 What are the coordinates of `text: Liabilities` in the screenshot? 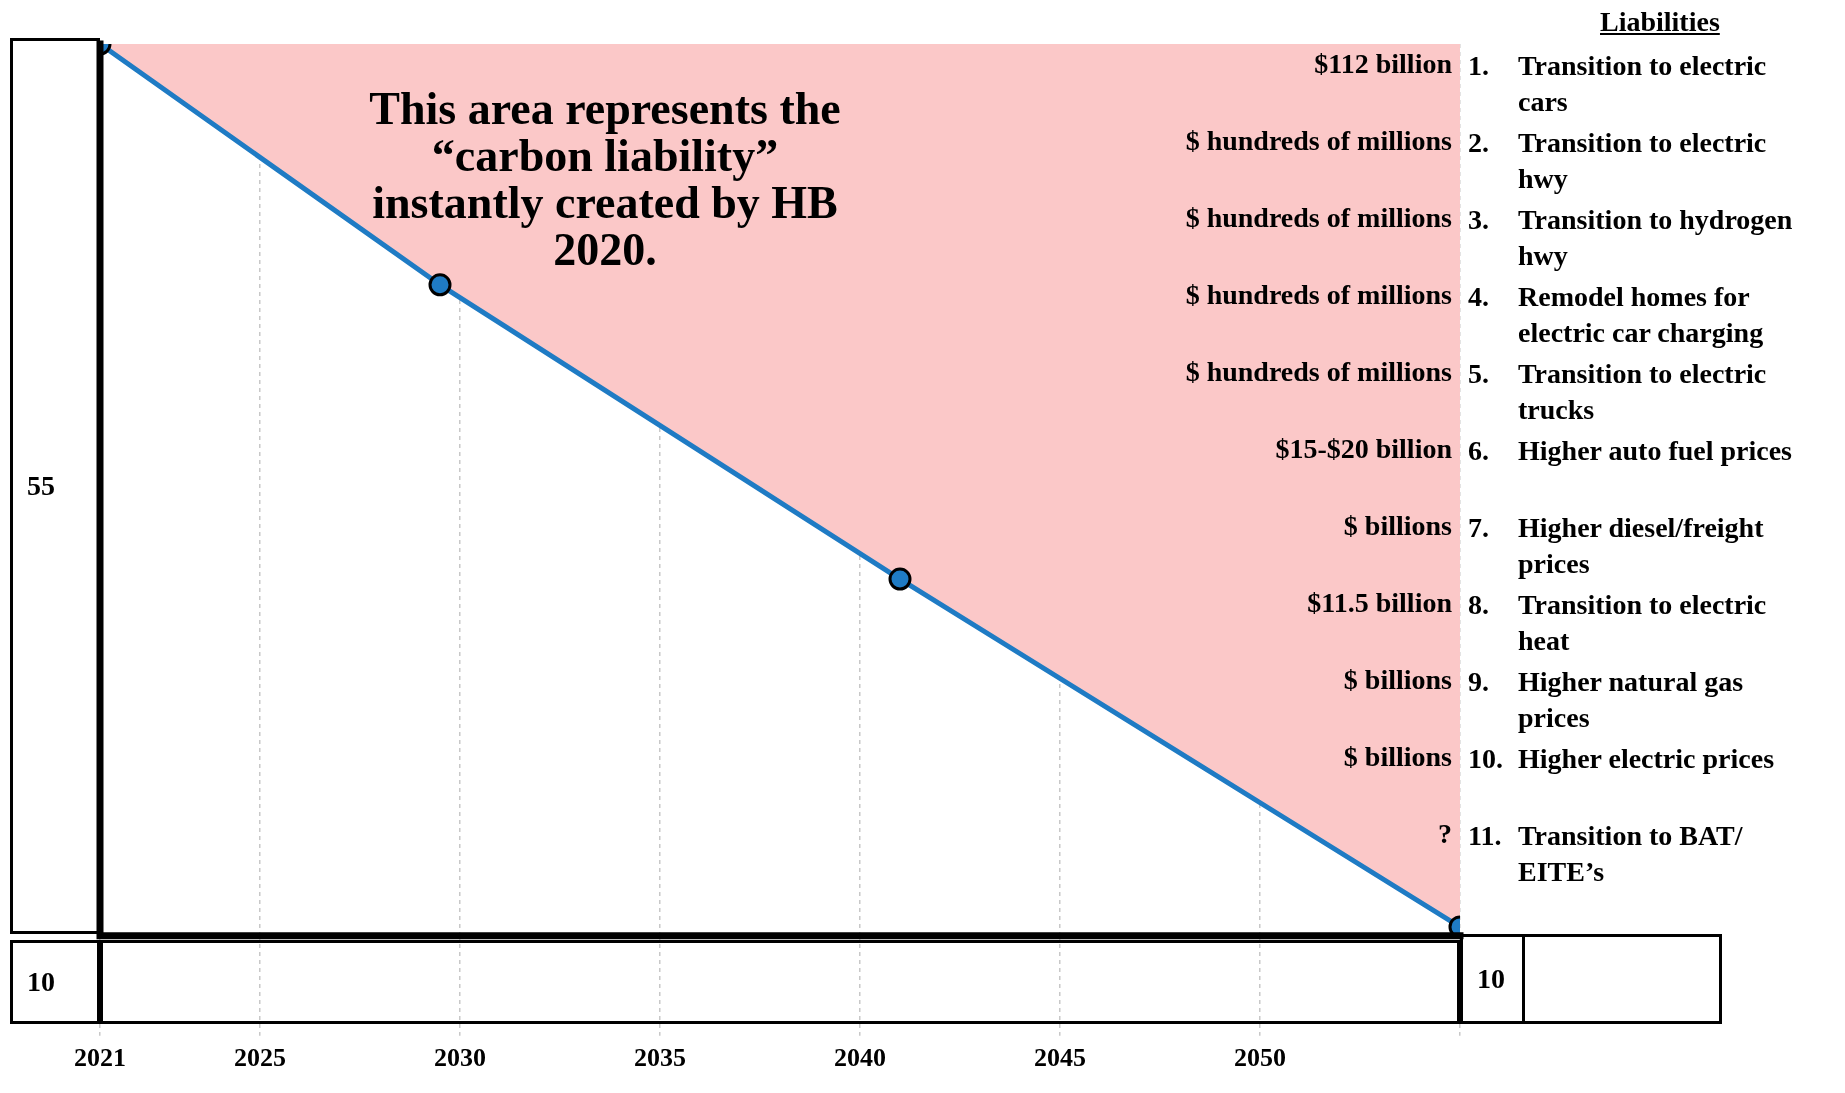 It's located at (1660, 22).